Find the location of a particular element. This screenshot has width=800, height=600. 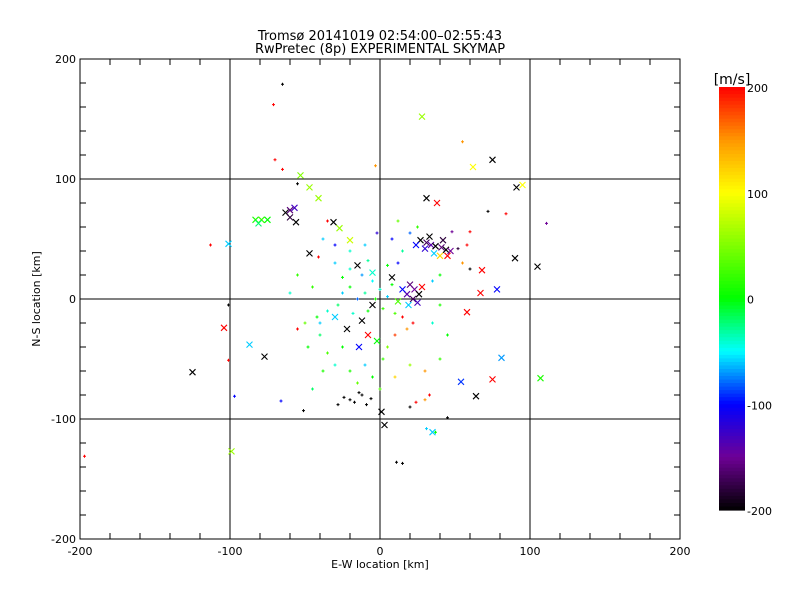

colorbar-tick-label: 200 is located at coordinates (757, 88).